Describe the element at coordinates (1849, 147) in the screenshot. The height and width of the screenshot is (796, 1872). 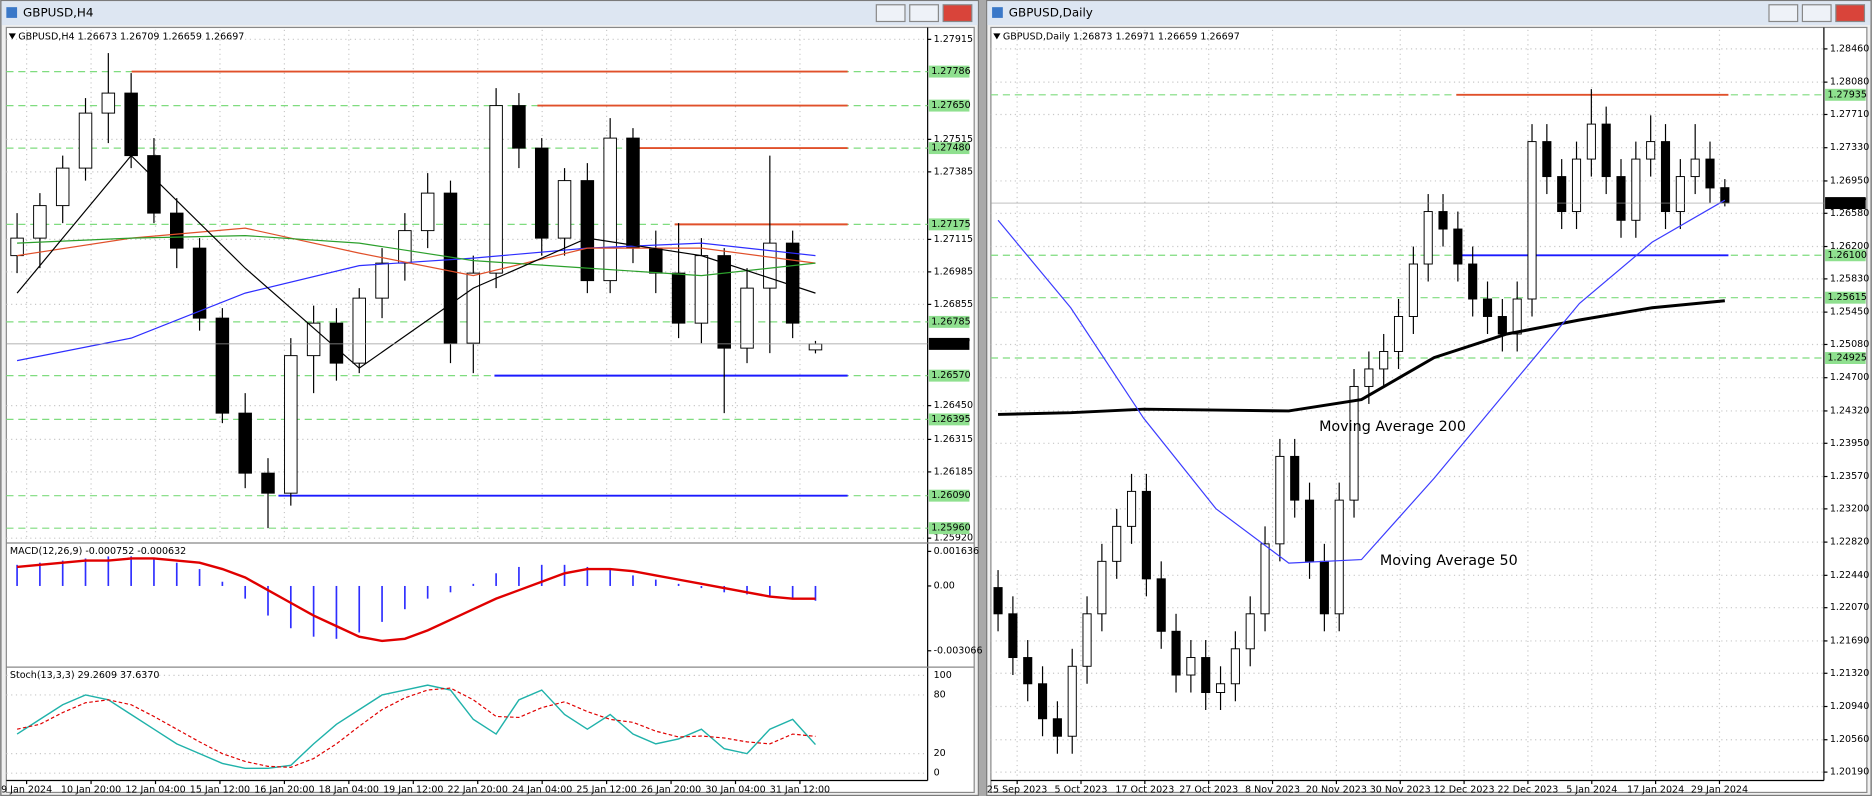
I see `y-tick-label: 1.27330` at that location.